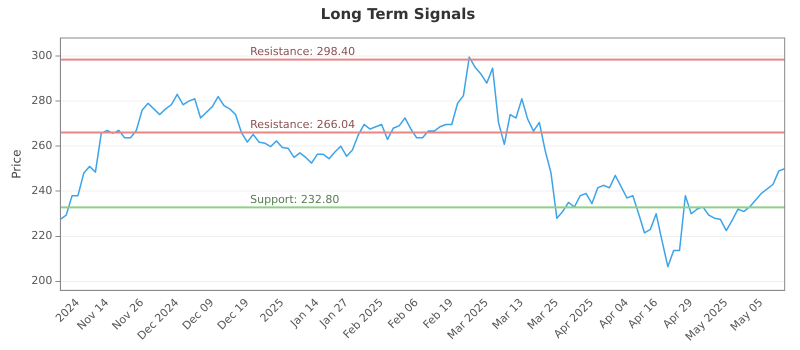 This screenshot has width=800, height=350. I want to click on x-tick-label: Feb 06, so click(403, 314).